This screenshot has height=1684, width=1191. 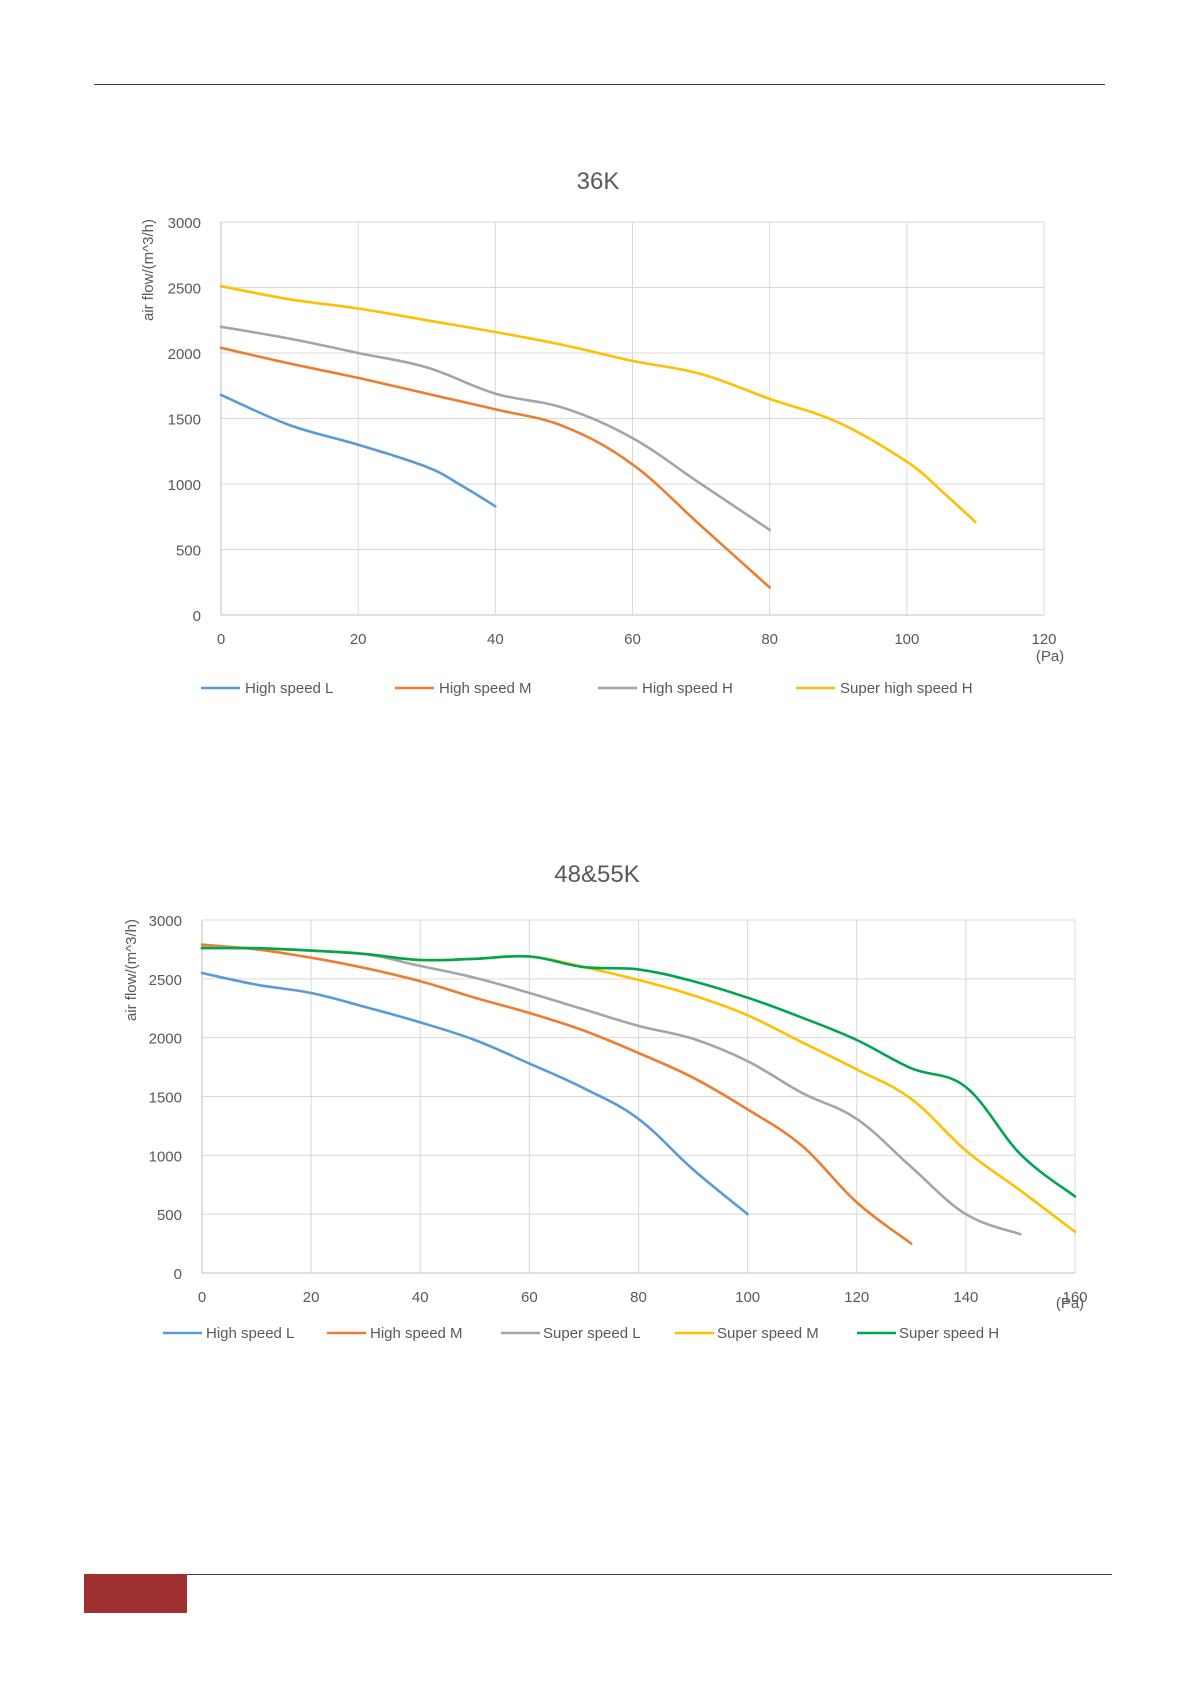 What do you see at coordinates (687, 688) in the screenshot?
I see `legend-label: High speed H` at bounding box center [687, 688].